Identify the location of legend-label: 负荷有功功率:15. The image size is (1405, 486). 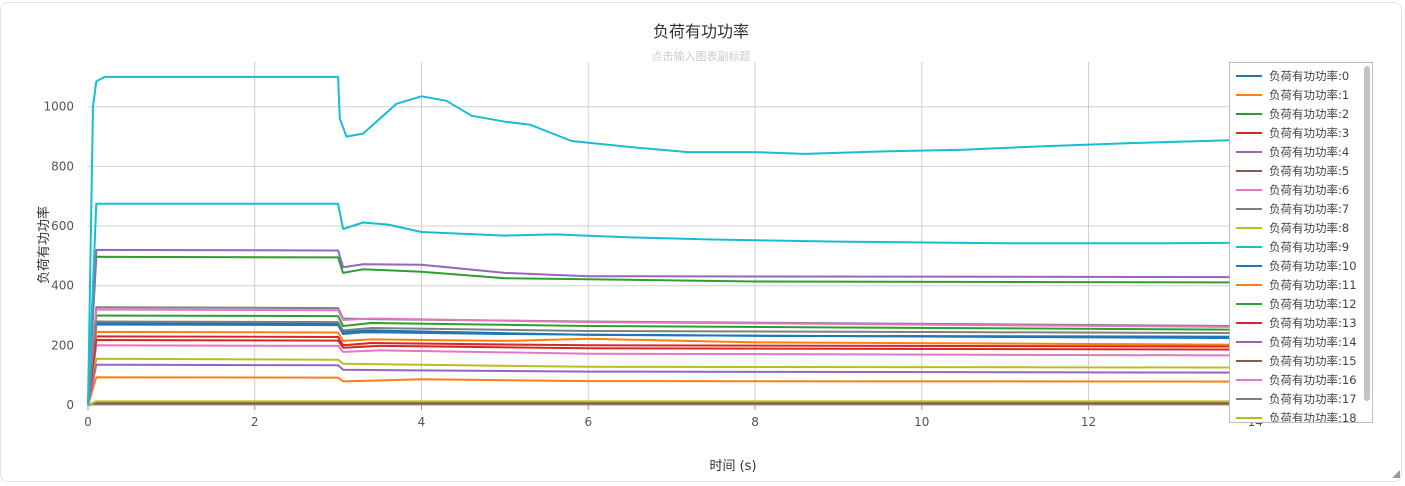
(1313, 361).